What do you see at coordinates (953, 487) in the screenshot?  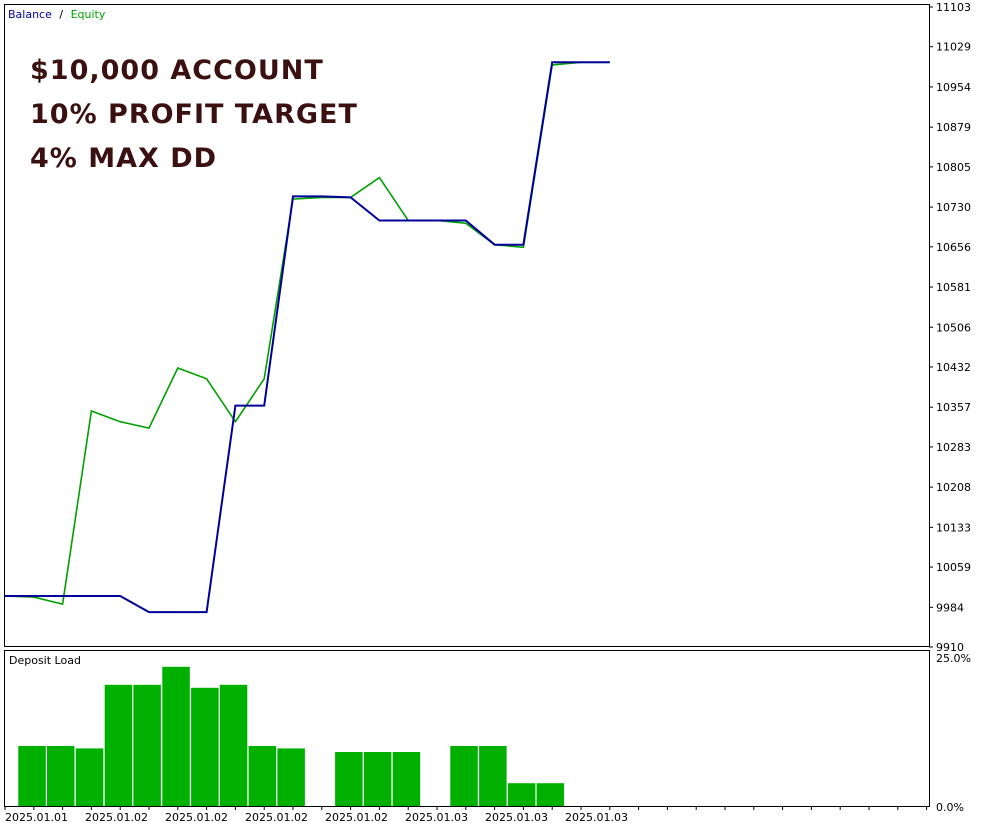 I see `y-tick-label: 10208` at bounding box center [953, 487].